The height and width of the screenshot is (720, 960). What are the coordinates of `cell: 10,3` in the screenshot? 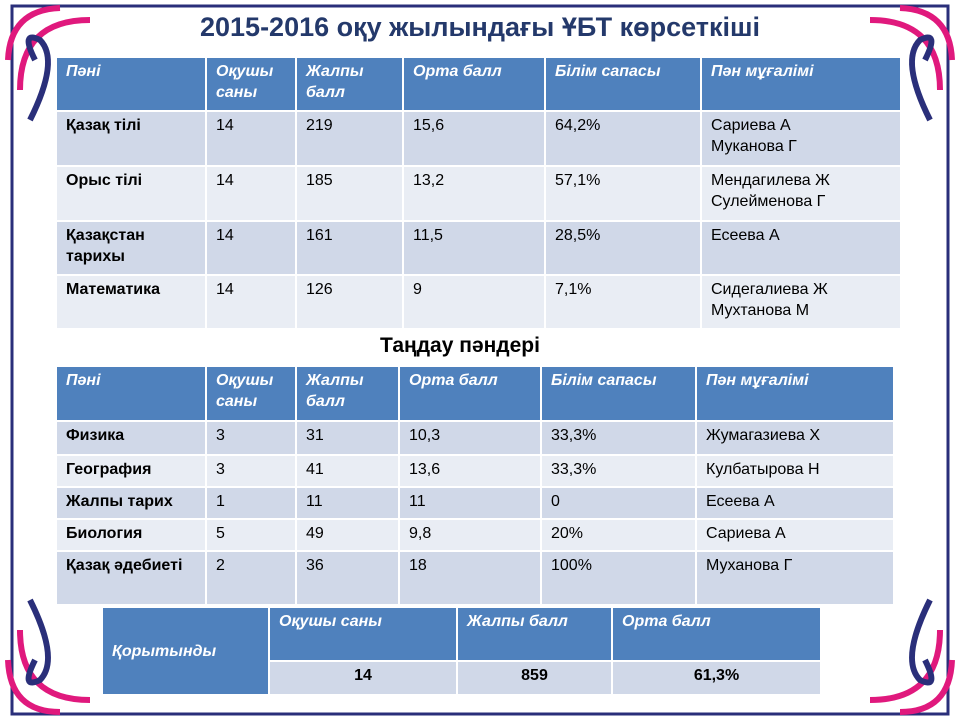 It's located at (470, 438).